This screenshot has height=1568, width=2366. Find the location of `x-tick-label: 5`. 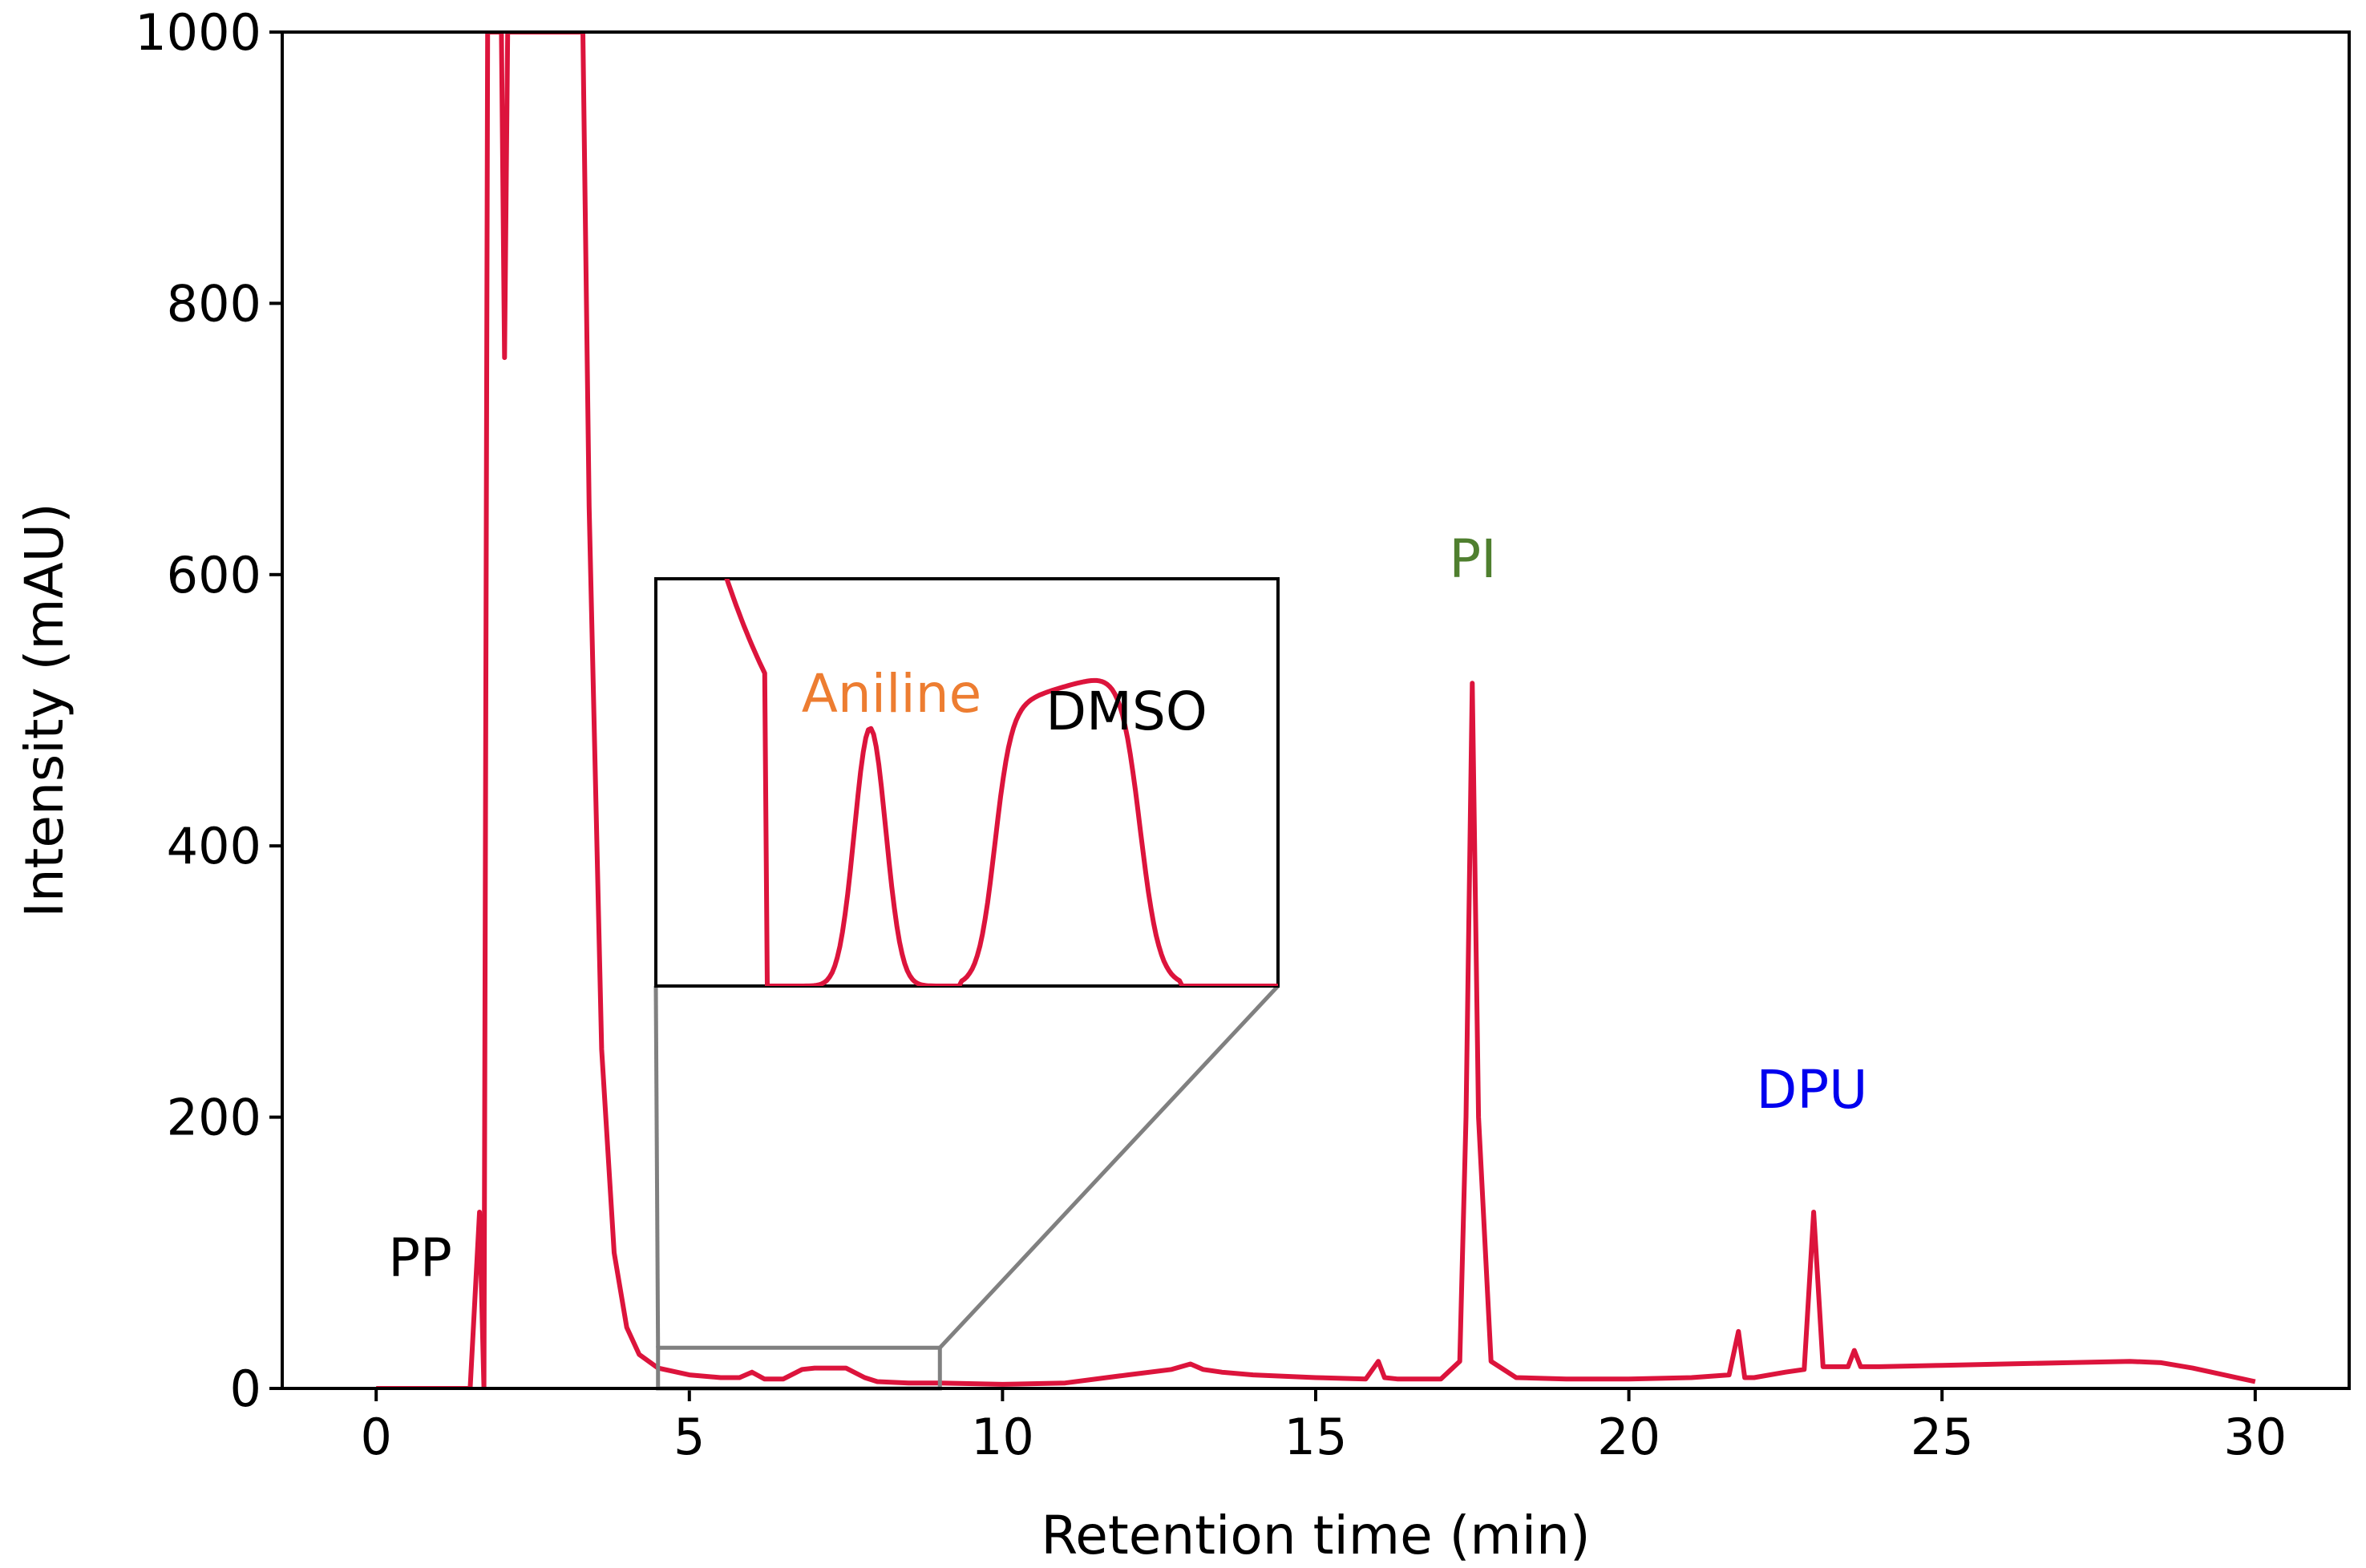

x-tick-label: 5 is located at coordinates (689, 1437).